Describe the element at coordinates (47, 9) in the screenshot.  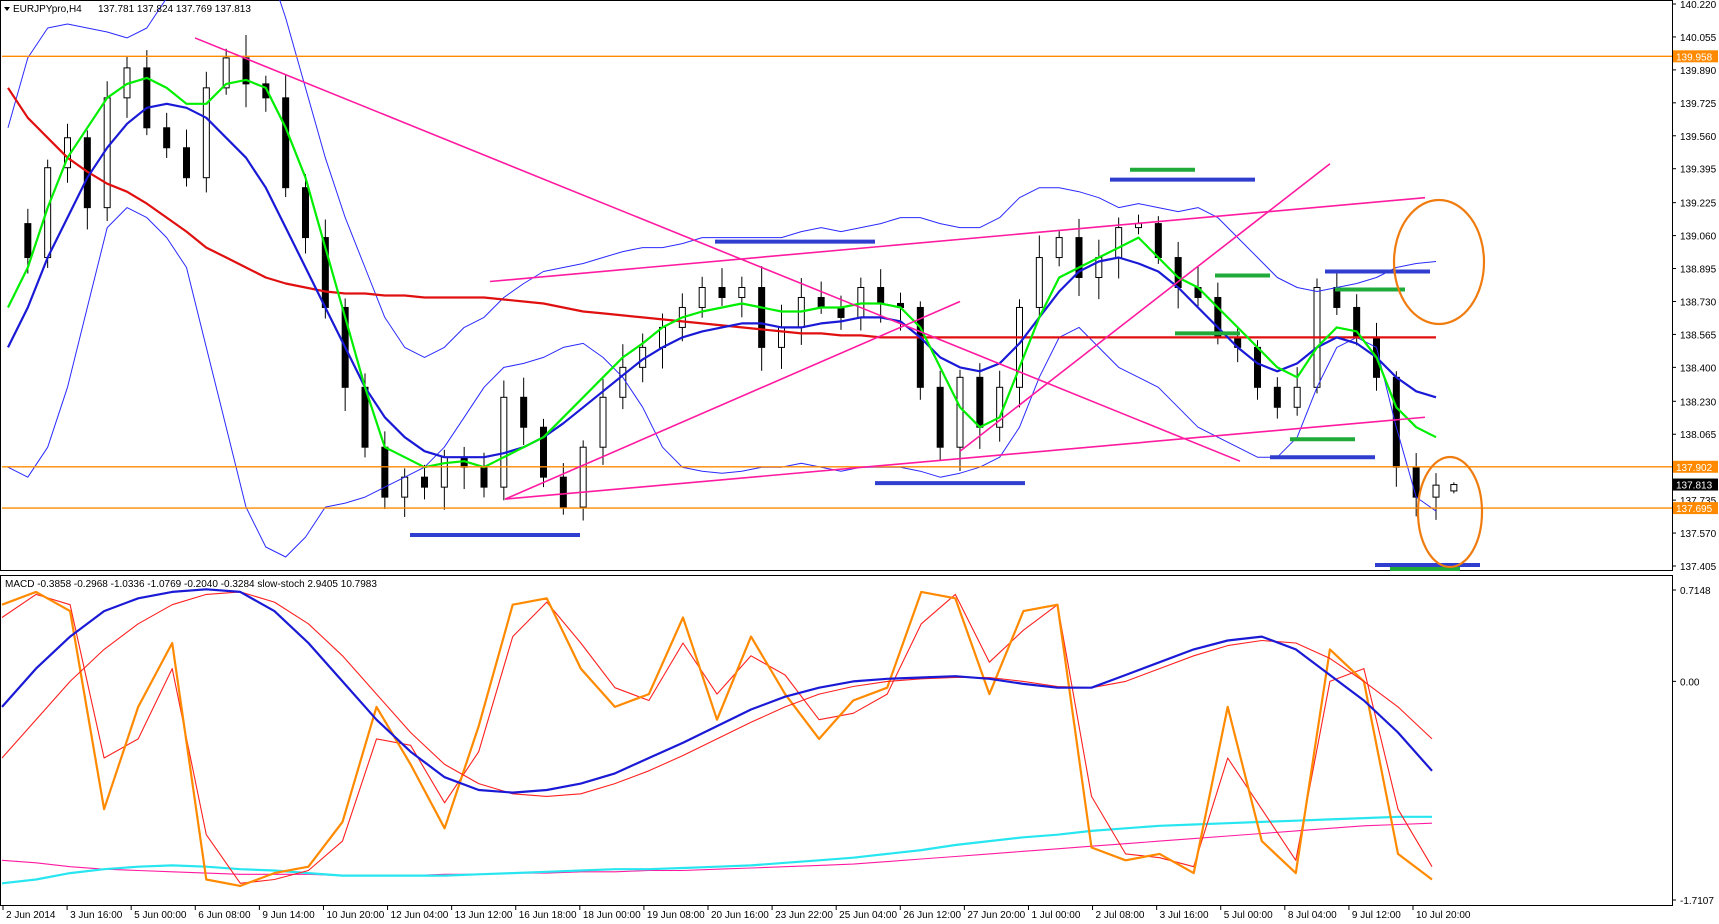
I see `symbol-label: EURJPYpro,H4` at that location.